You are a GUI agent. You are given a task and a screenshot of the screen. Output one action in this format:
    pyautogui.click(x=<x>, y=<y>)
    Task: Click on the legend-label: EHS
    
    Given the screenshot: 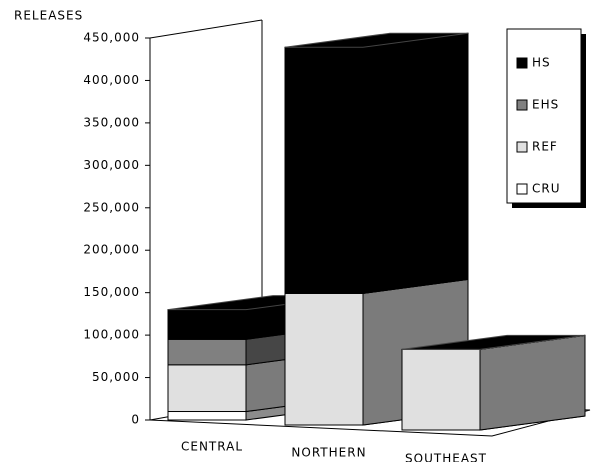 What is the action you would take?
    pyautogui.click(x=545, y=105)
    